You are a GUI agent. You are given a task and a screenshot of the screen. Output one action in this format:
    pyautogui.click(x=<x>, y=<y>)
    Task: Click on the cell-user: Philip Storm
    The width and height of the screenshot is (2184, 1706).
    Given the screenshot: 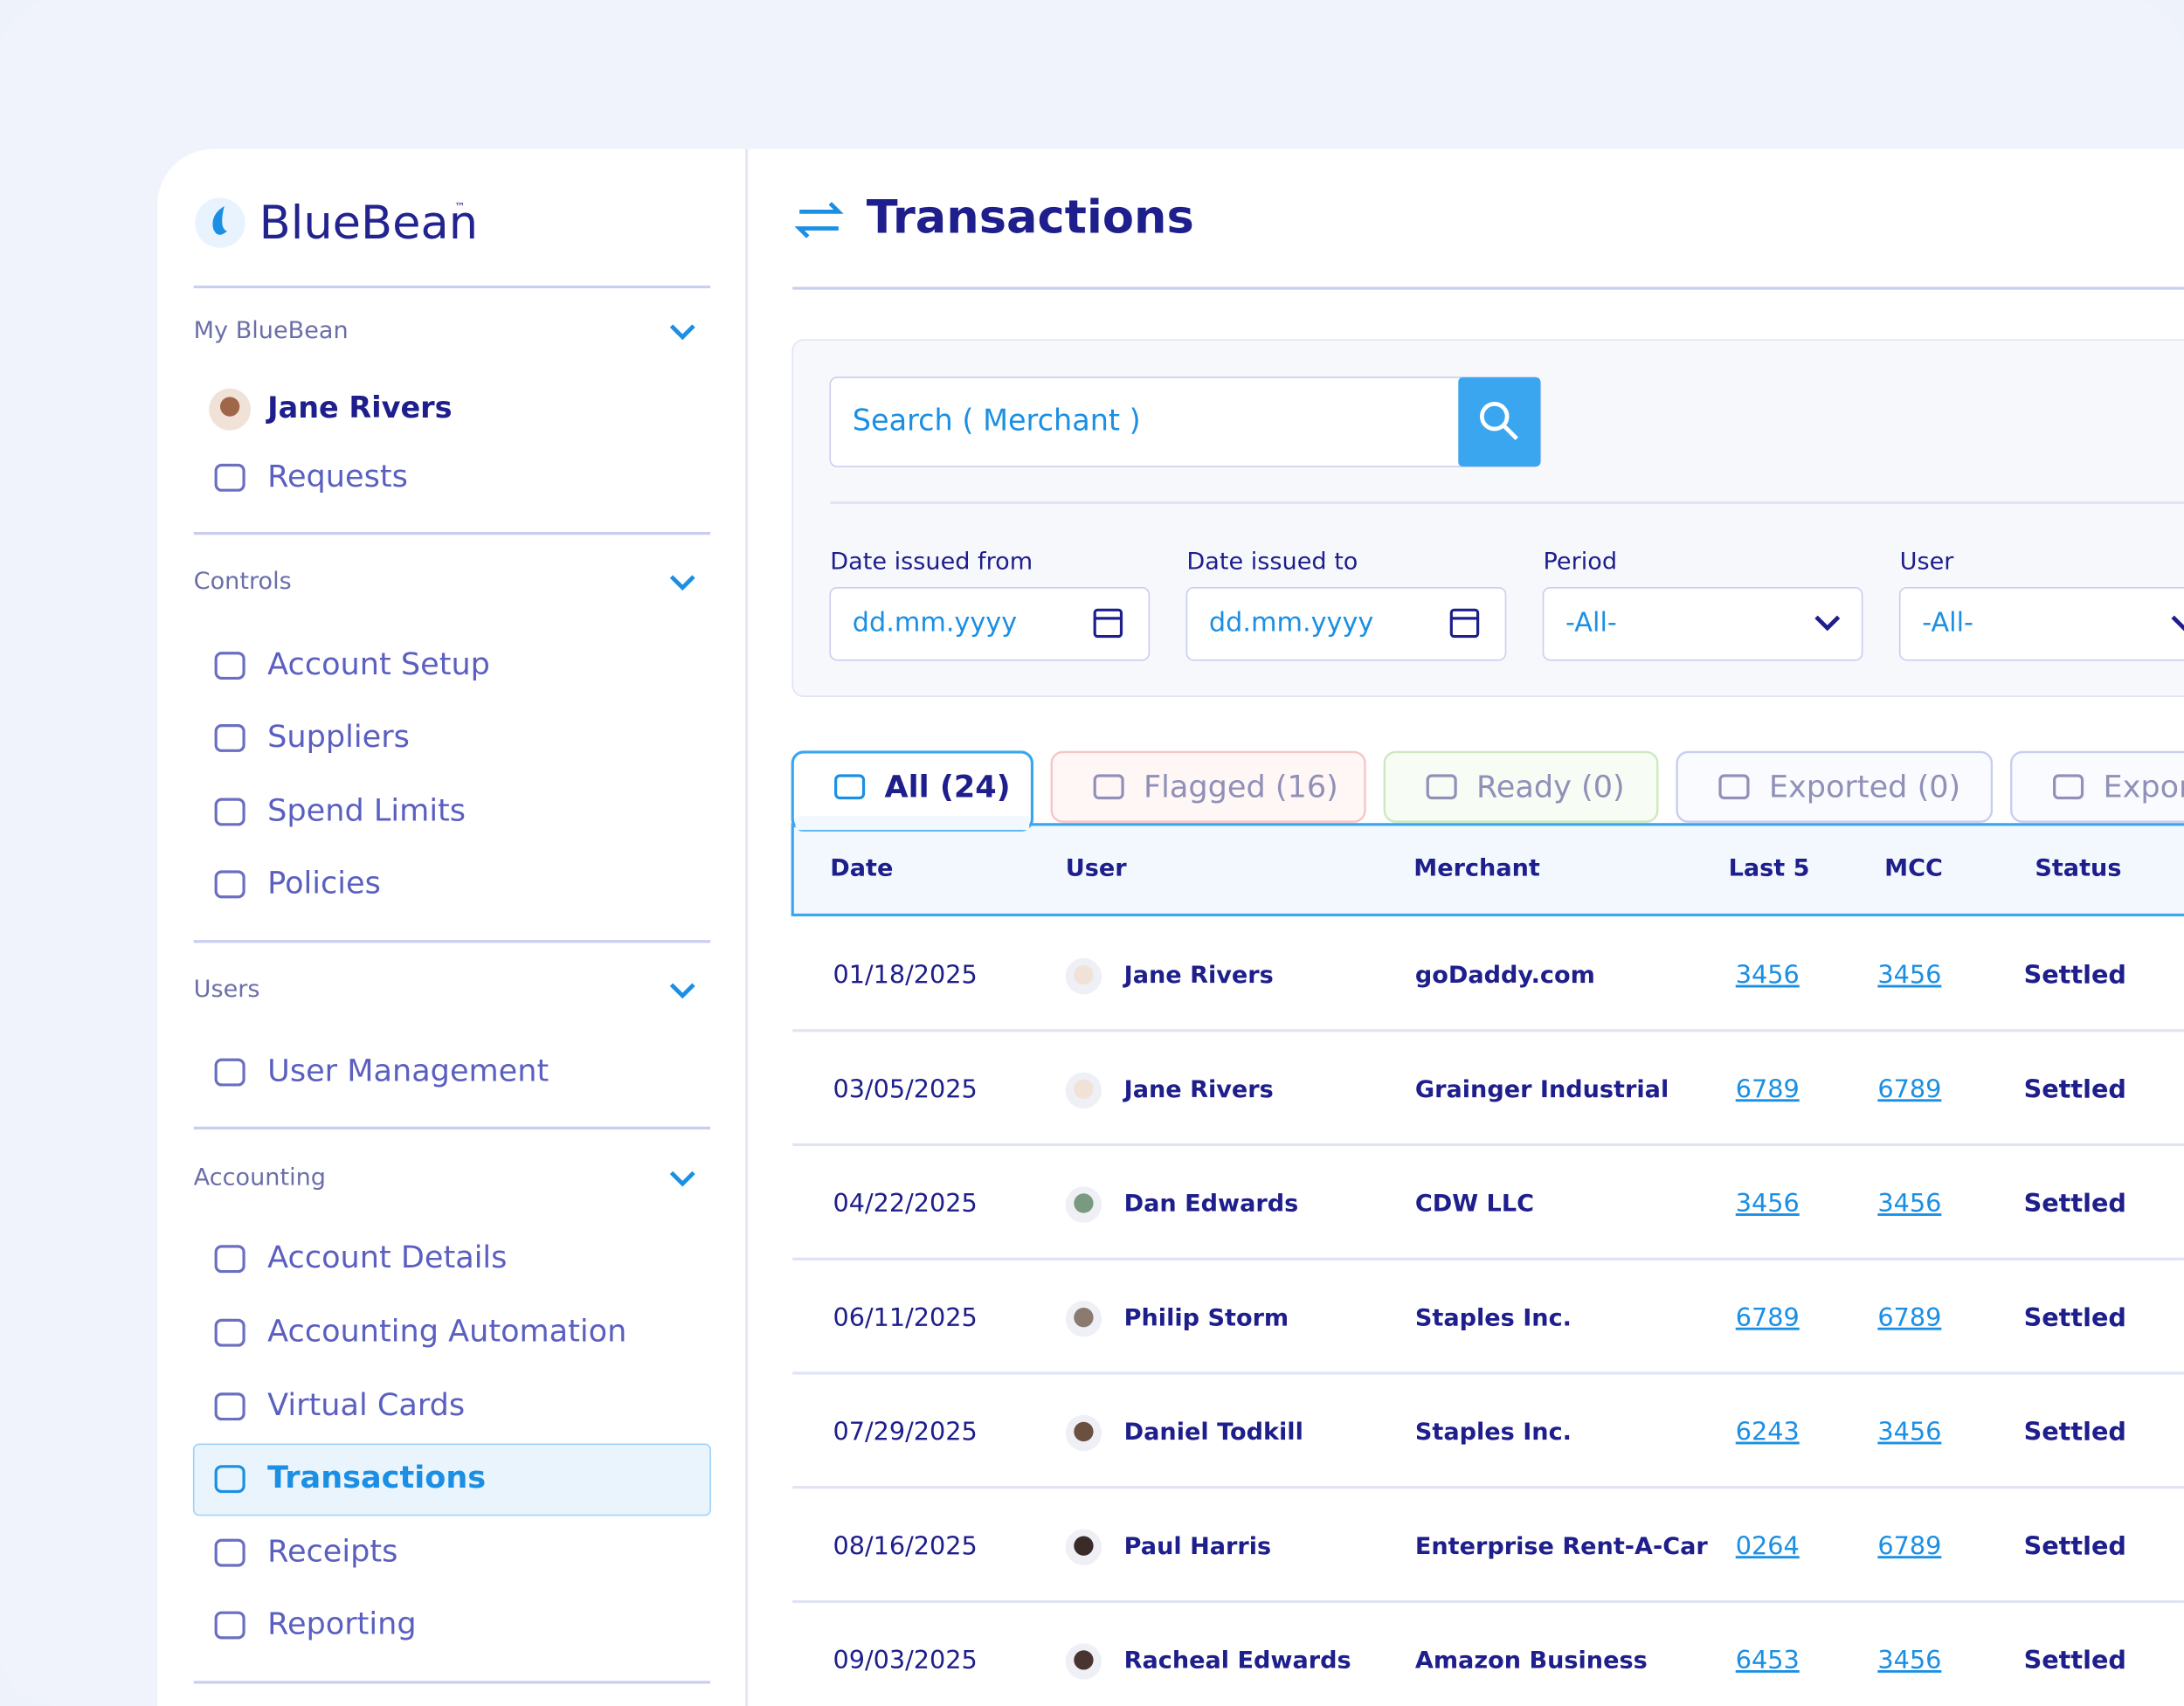 What is the action you would take?
    pyautogui.click(x=1206, y=1317)
    